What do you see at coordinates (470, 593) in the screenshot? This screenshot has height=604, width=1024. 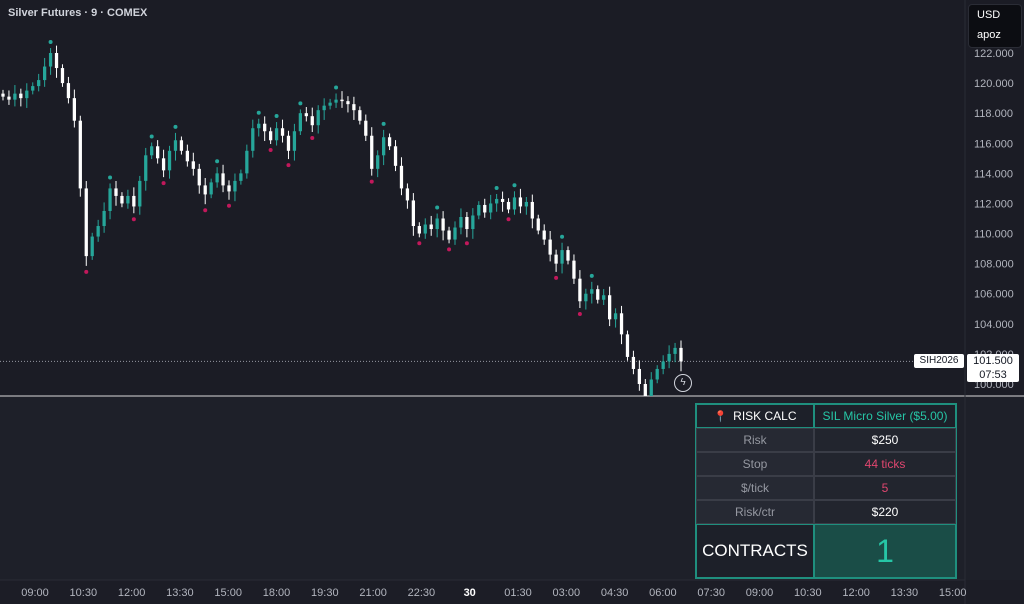 I see `x-tick-label: 30` at bounding box center [470, 593].